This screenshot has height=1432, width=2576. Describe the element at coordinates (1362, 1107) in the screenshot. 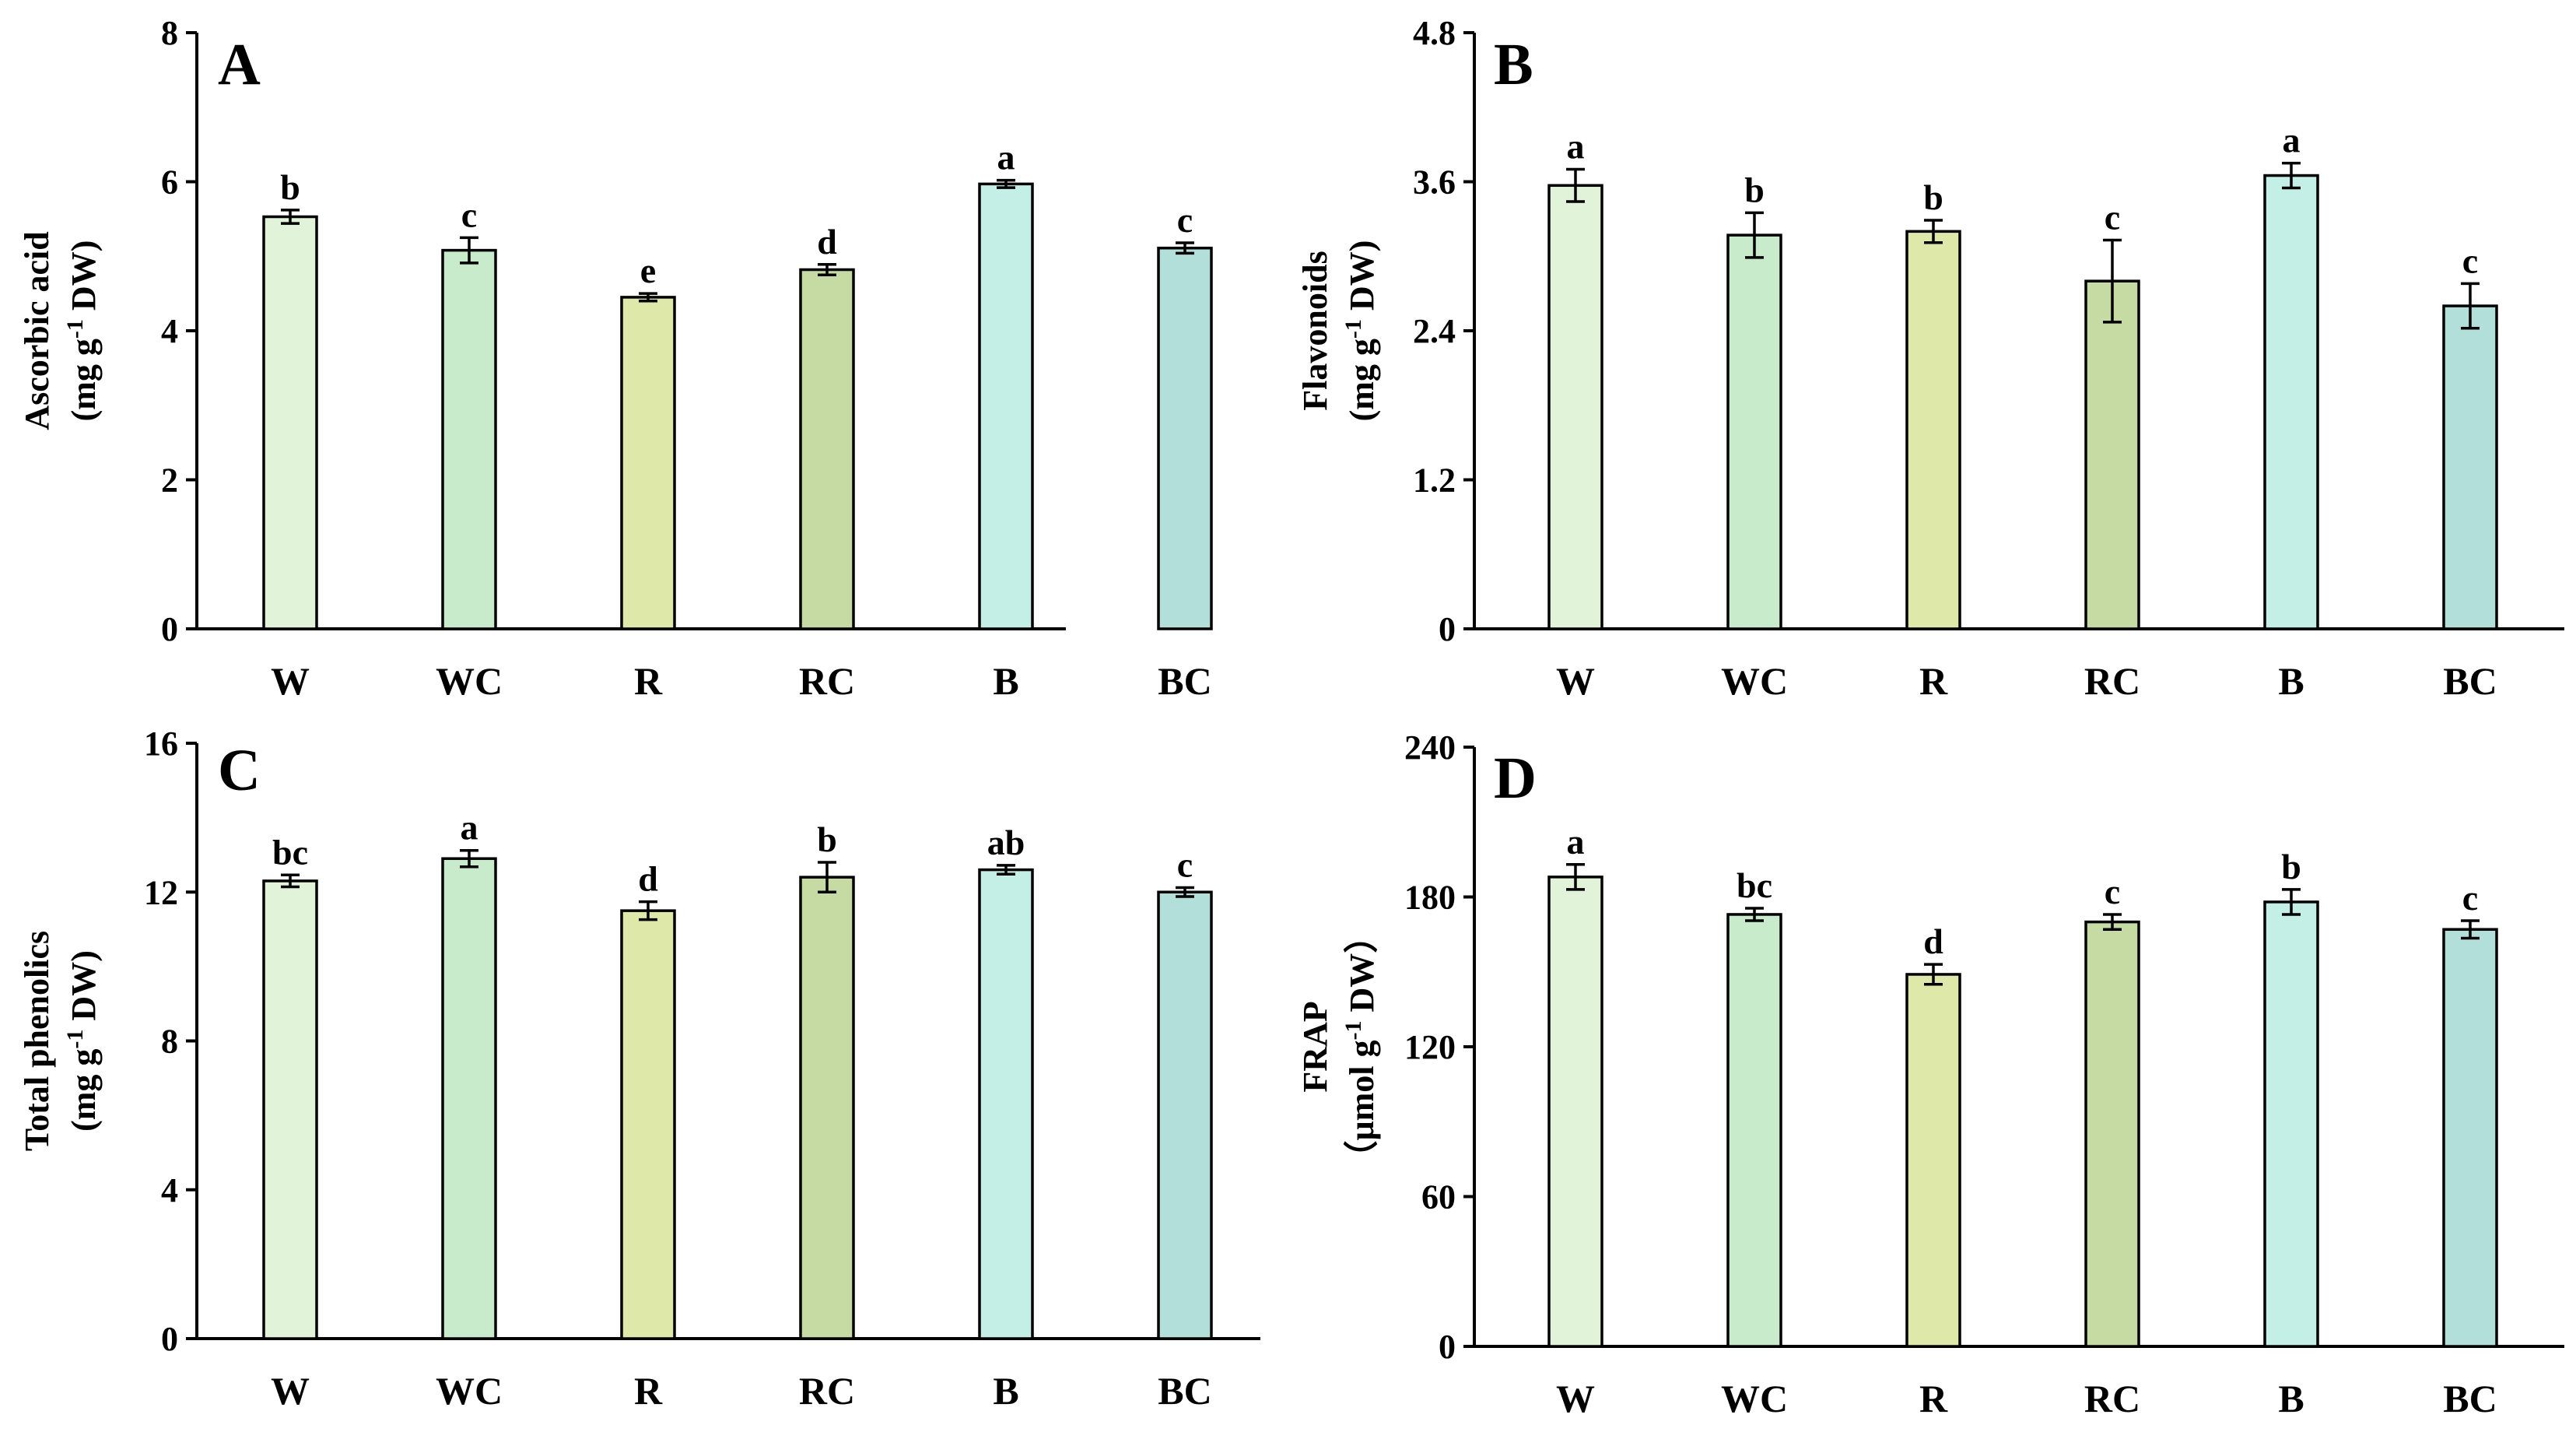

I see `y-unit-prefix: （μmol g` at that location.